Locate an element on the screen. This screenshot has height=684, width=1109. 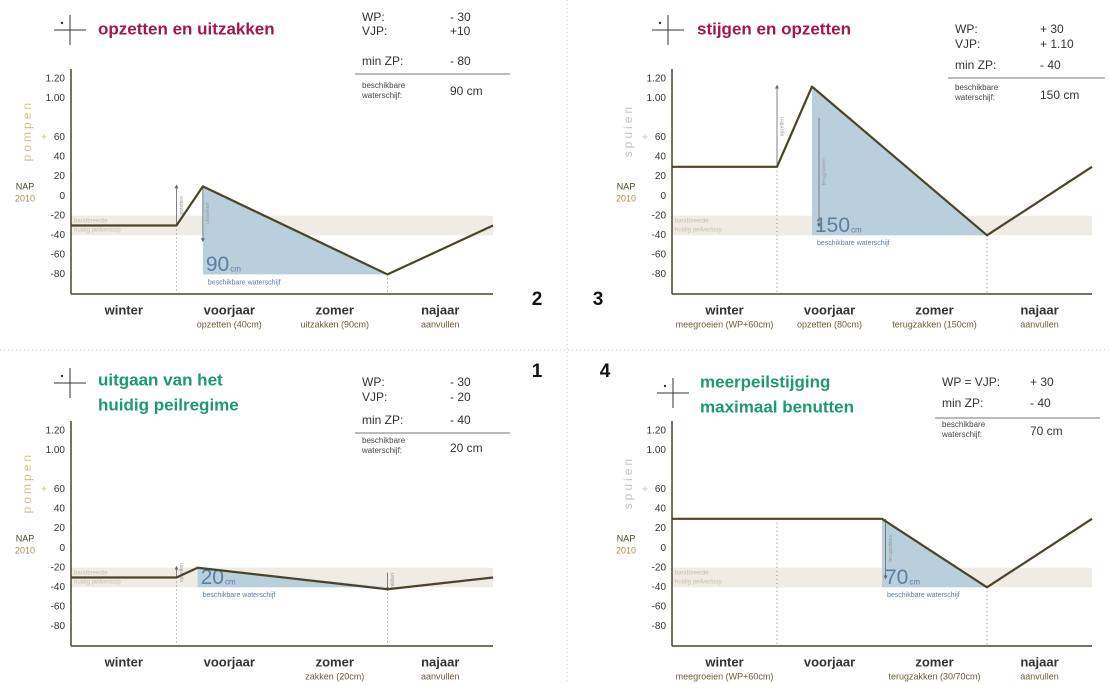
panel-title: maximaal benutten is located at coordinates (777, 406).